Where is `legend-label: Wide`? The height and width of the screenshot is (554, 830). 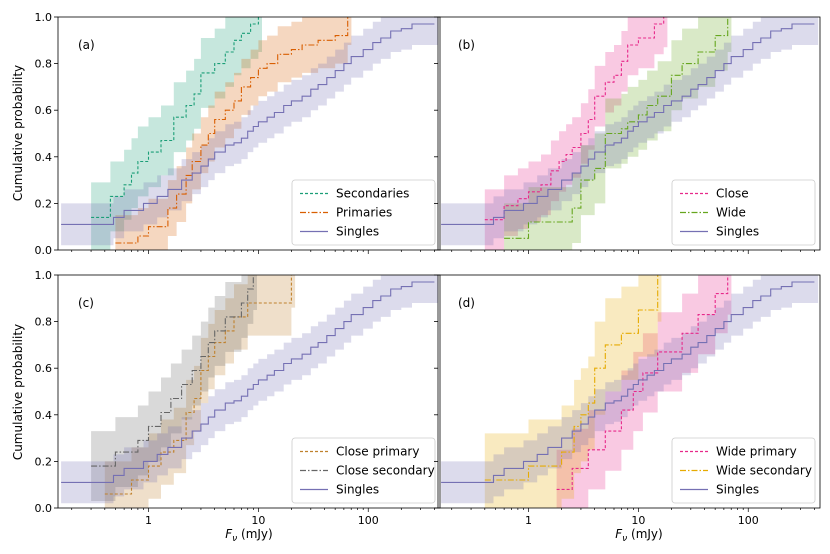
legend-label: Wide is located at coordinates (731, 213).